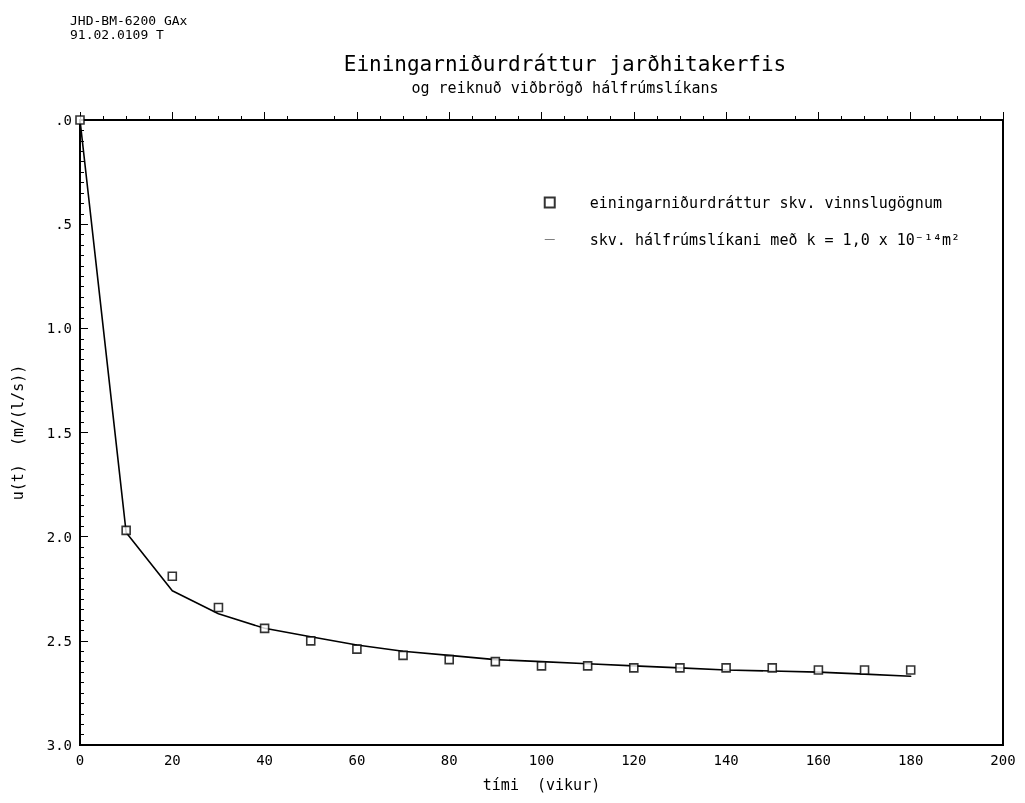 This screenshot has height=803, width=1025. I want to click on chart-subtitle: og reiknuð viðbrögð hálfrúmslíkans, so click(565, 87).